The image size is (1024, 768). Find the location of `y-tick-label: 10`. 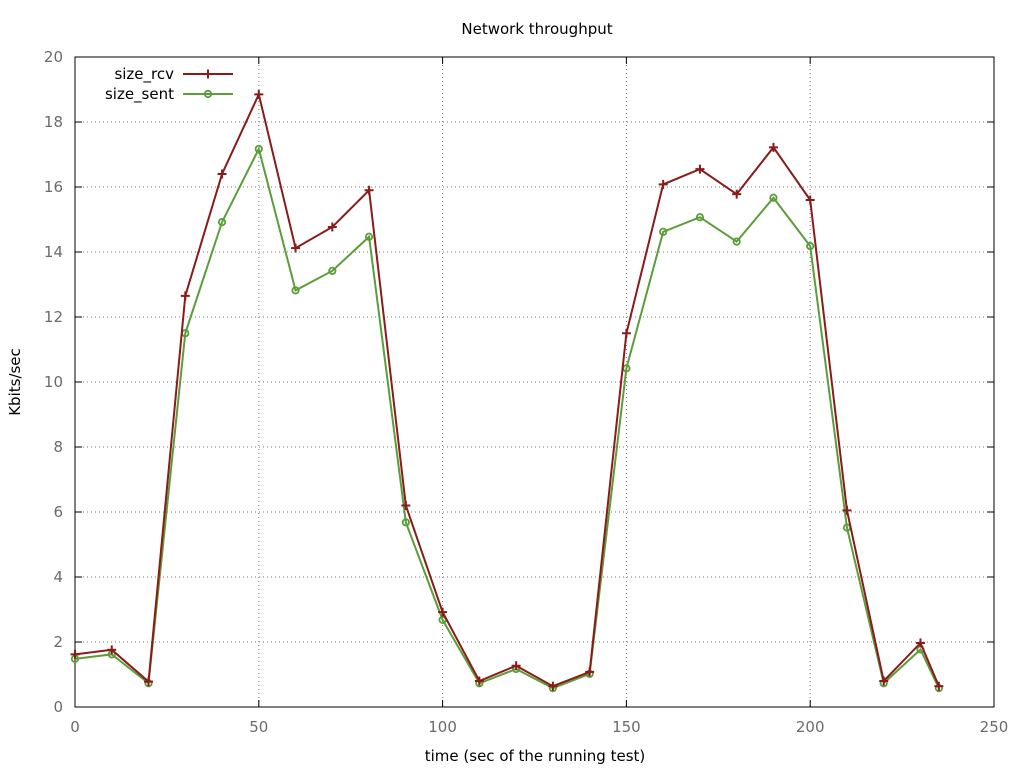

y-tick-label: 10 is located at coordinates (53, 382).